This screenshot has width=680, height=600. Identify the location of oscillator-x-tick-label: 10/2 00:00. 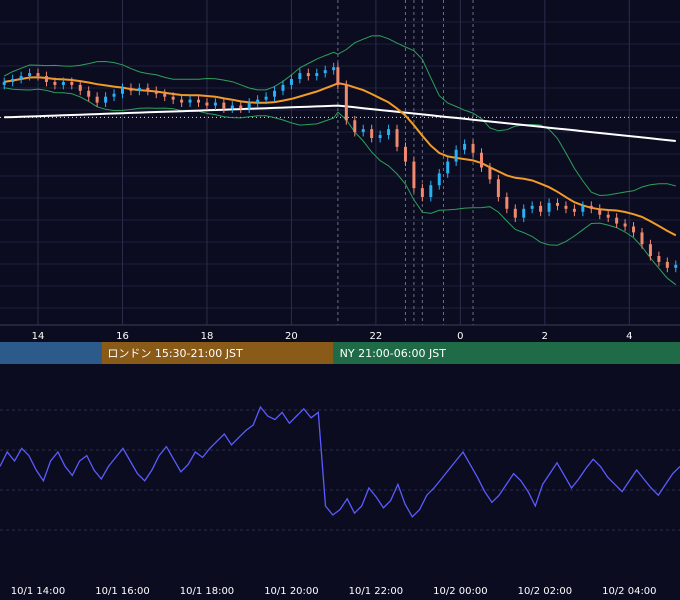
(460, 591).